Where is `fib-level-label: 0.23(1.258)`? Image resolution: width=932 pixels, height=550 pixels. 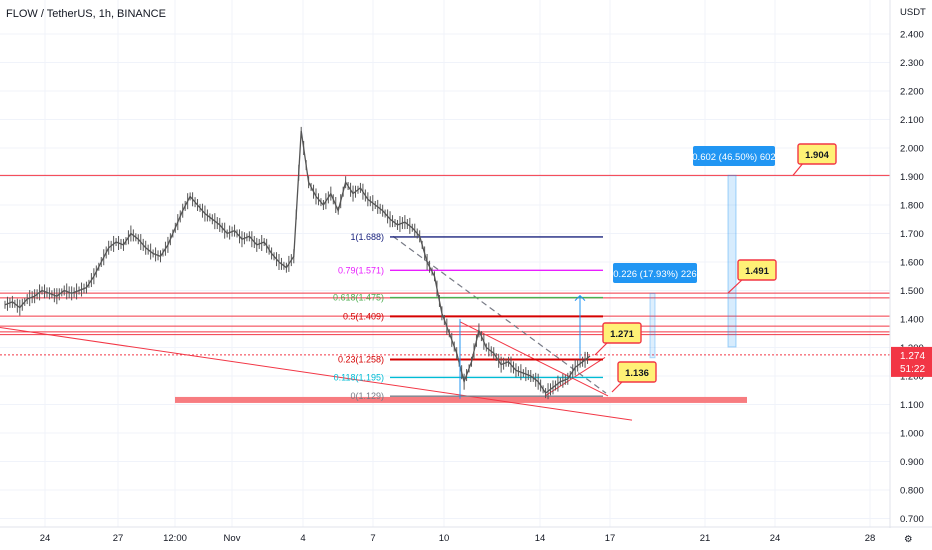
fib-level-label: 0.23(1.258) is located at coordinates (361, 359).